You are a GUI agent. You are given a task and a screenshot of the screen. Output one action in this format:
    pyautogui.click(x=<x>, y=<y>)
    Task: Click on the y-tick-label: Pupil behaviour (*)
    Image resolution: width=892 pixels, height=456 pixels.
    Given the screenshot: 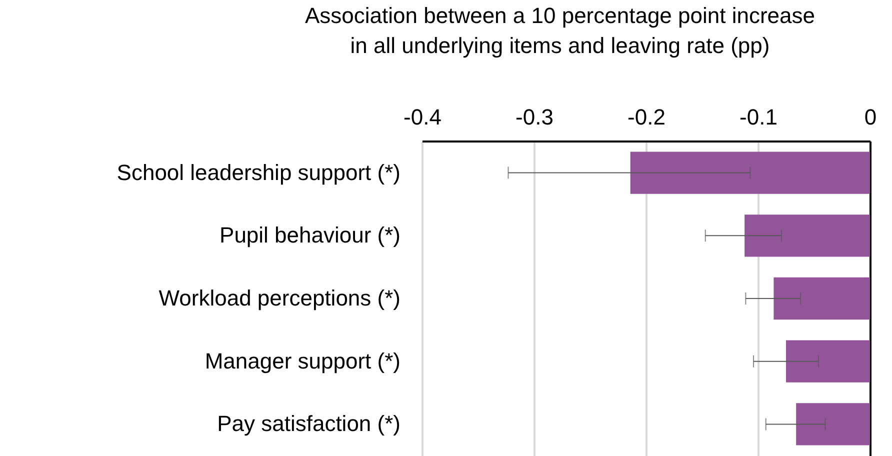 What is the action you would take?
    pyautogui.click(x=310, y=235)
    